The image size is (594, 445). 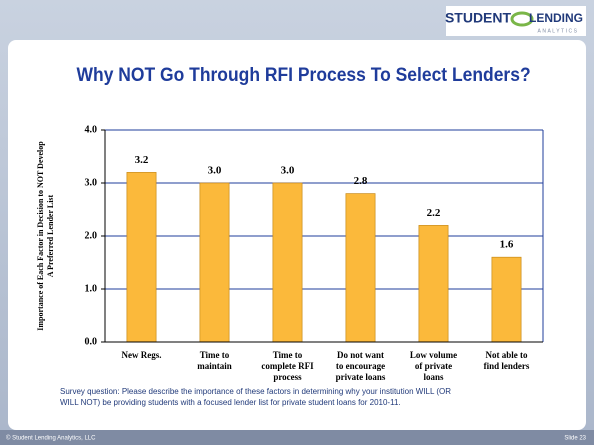 I want to click on slide-number: Slide 23, so click(x=575, y=439).